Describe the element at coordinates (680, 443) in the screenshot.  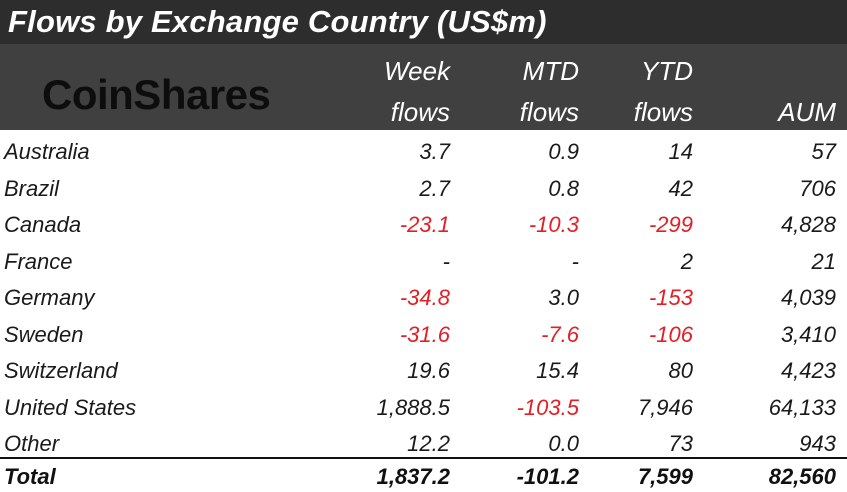
I see `row-ytd-cell: 73` at that location.